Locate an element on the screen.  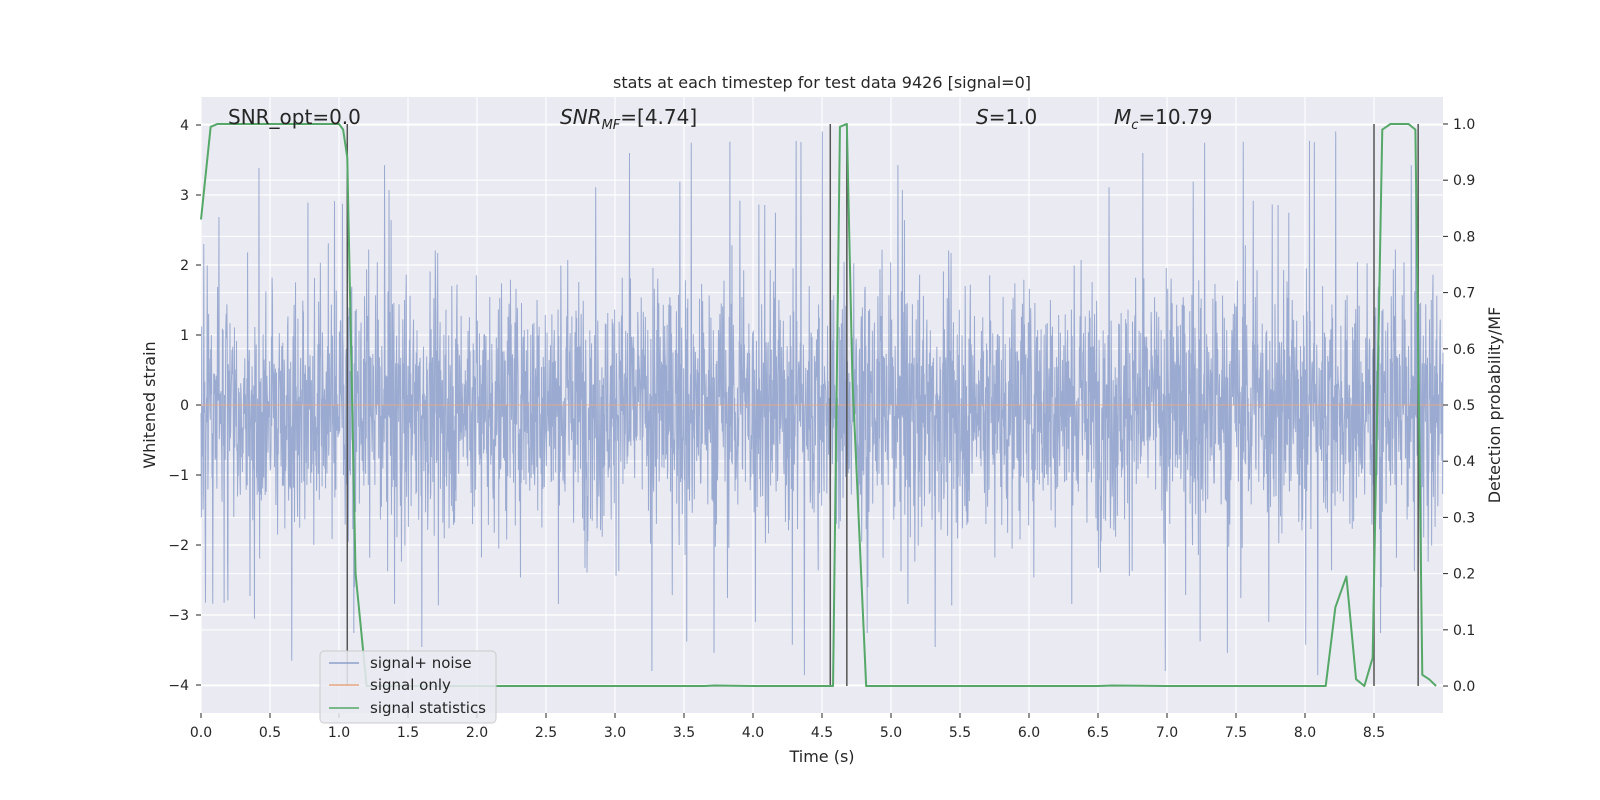
legend-box is located at coordinates (408, 687).